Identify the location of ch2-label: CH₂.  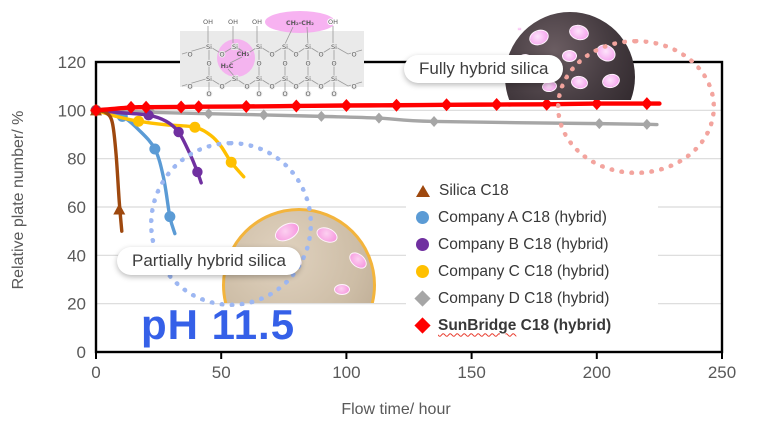
(243, 54).